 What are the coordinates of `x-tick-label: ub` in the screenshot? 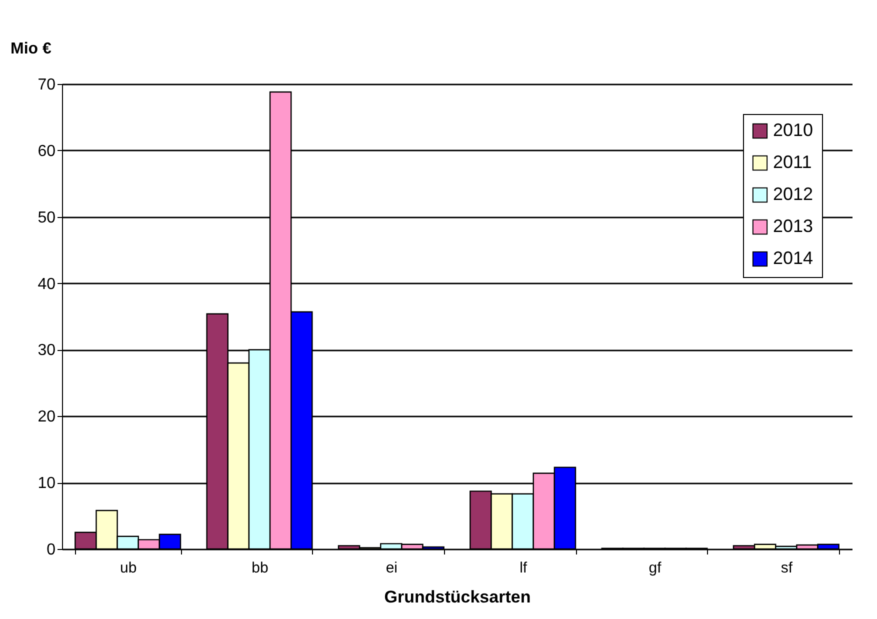 It's located at (128, 568).